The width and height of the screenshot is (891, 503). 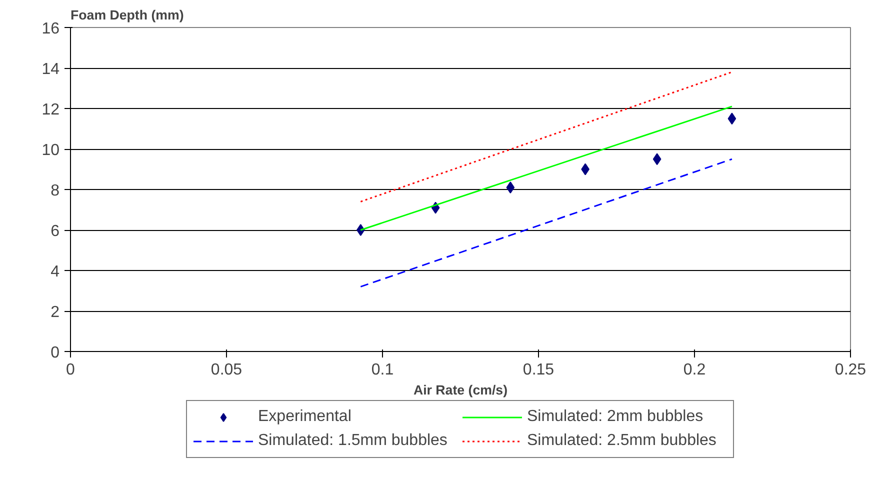 What do you see at coordinates (51, 29) in the screenshot?
I see `y-tick-label: 16` at bounding box center [51, 29].